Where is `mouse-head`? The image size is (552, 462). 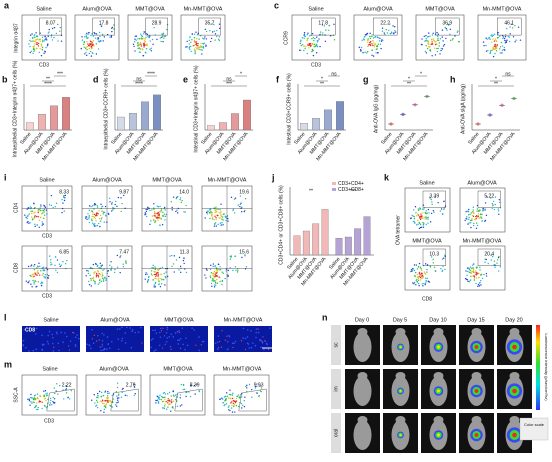 mouse-head is located at coordinates (438, 376).